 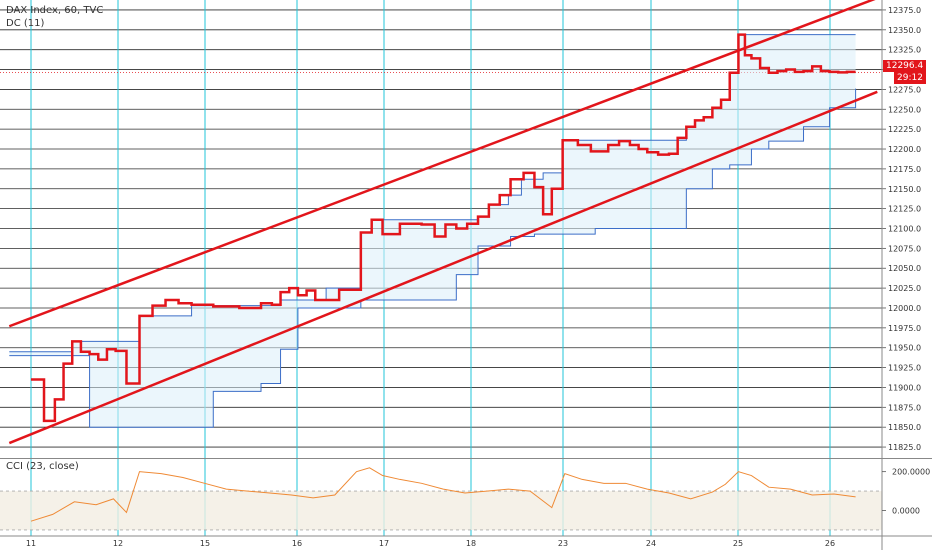 What do you see at coordinates (904, 50) in the screenshot?
I see `price-tick-label: 12325.0` at bounding box center [904, 50].